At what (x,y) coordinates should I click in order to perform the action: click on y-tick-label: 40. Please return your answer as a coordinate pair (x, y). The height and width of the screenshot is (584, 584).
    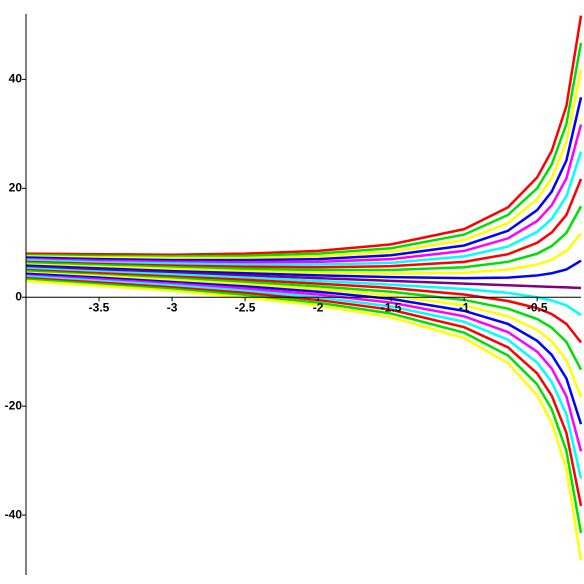
    Looking at the image, I should click on (16, 79).